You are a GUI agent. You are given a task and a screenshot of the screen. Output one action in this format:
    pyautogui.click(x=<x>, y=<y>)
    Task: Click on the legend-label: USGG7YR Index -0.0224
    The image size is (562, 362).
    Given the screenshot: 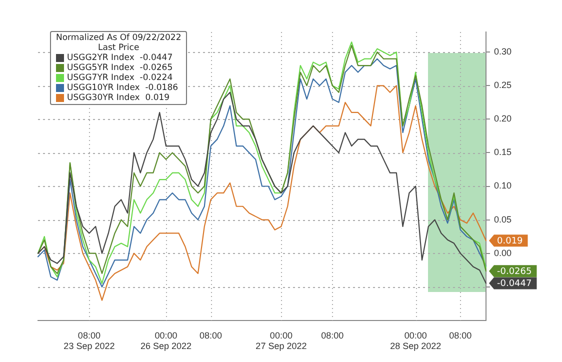 What is the action you would take?
    pyautogui.click(x=120, y=78)
    